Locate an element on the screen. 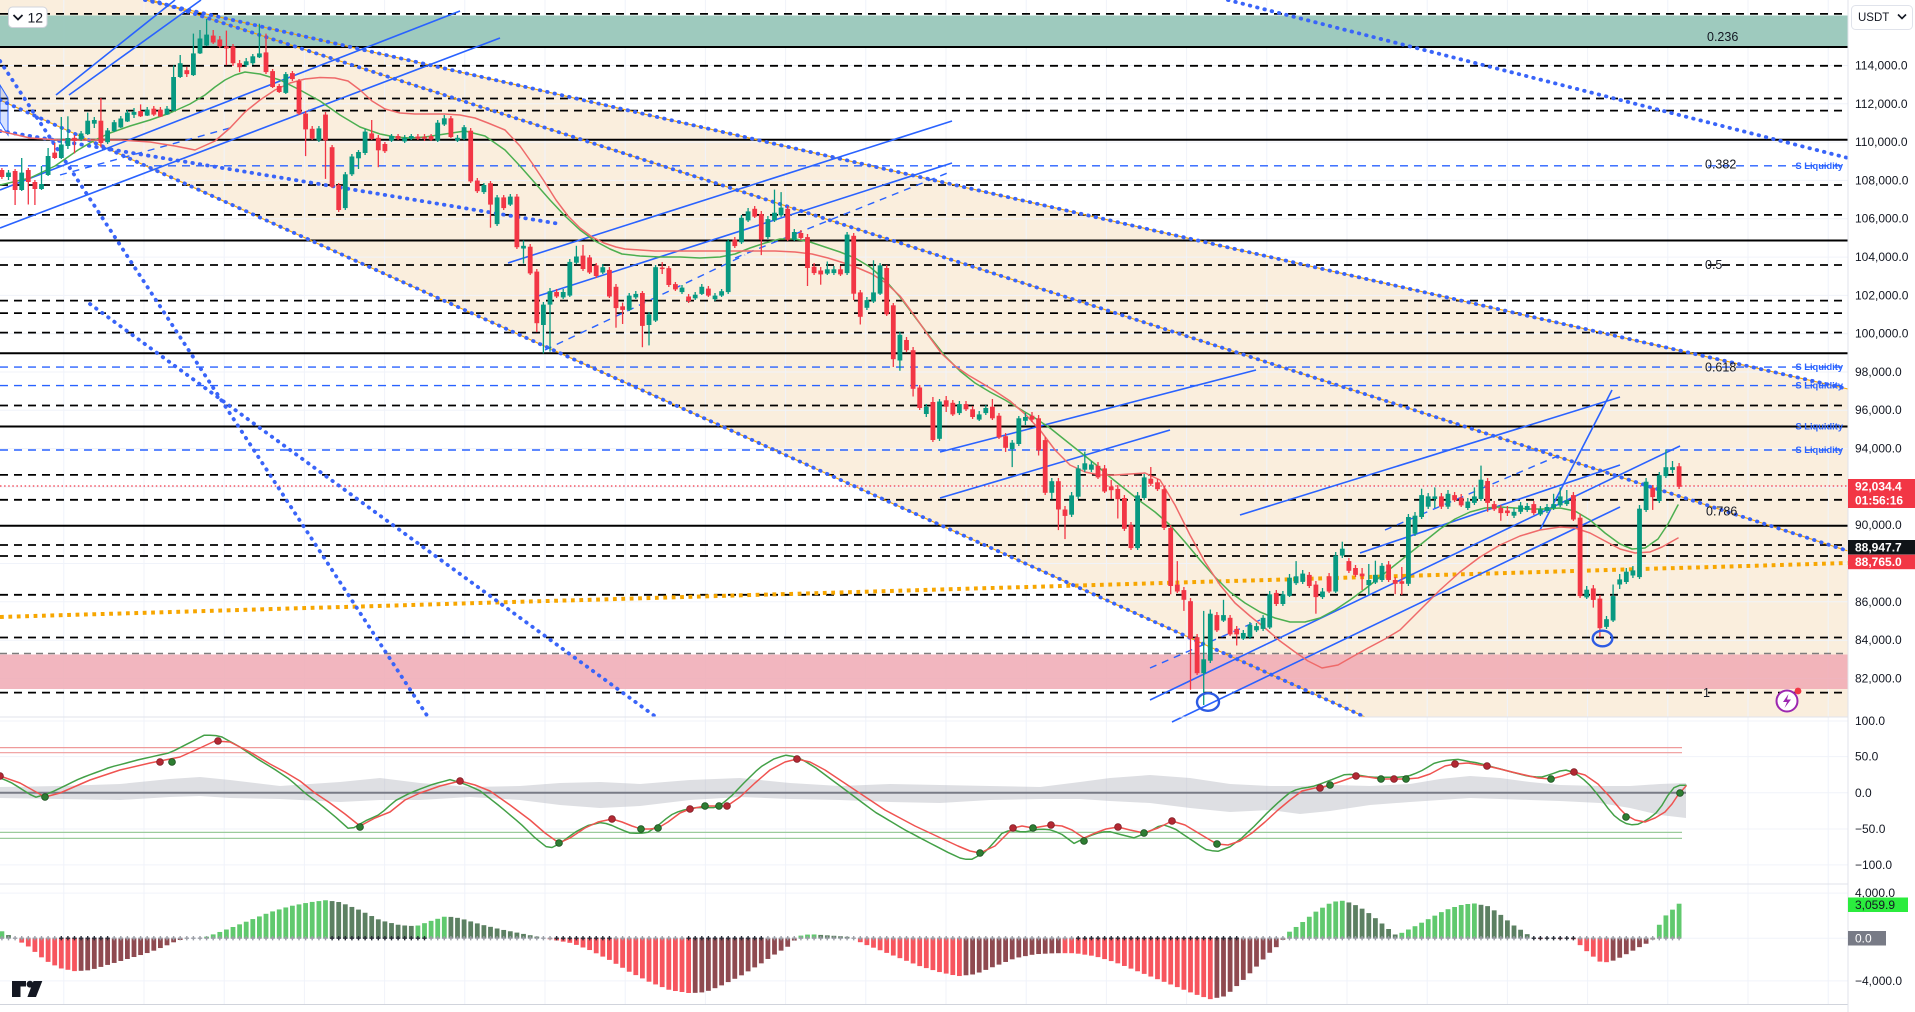  svg-text: 0.786 is located at coordinates (1721, 511).